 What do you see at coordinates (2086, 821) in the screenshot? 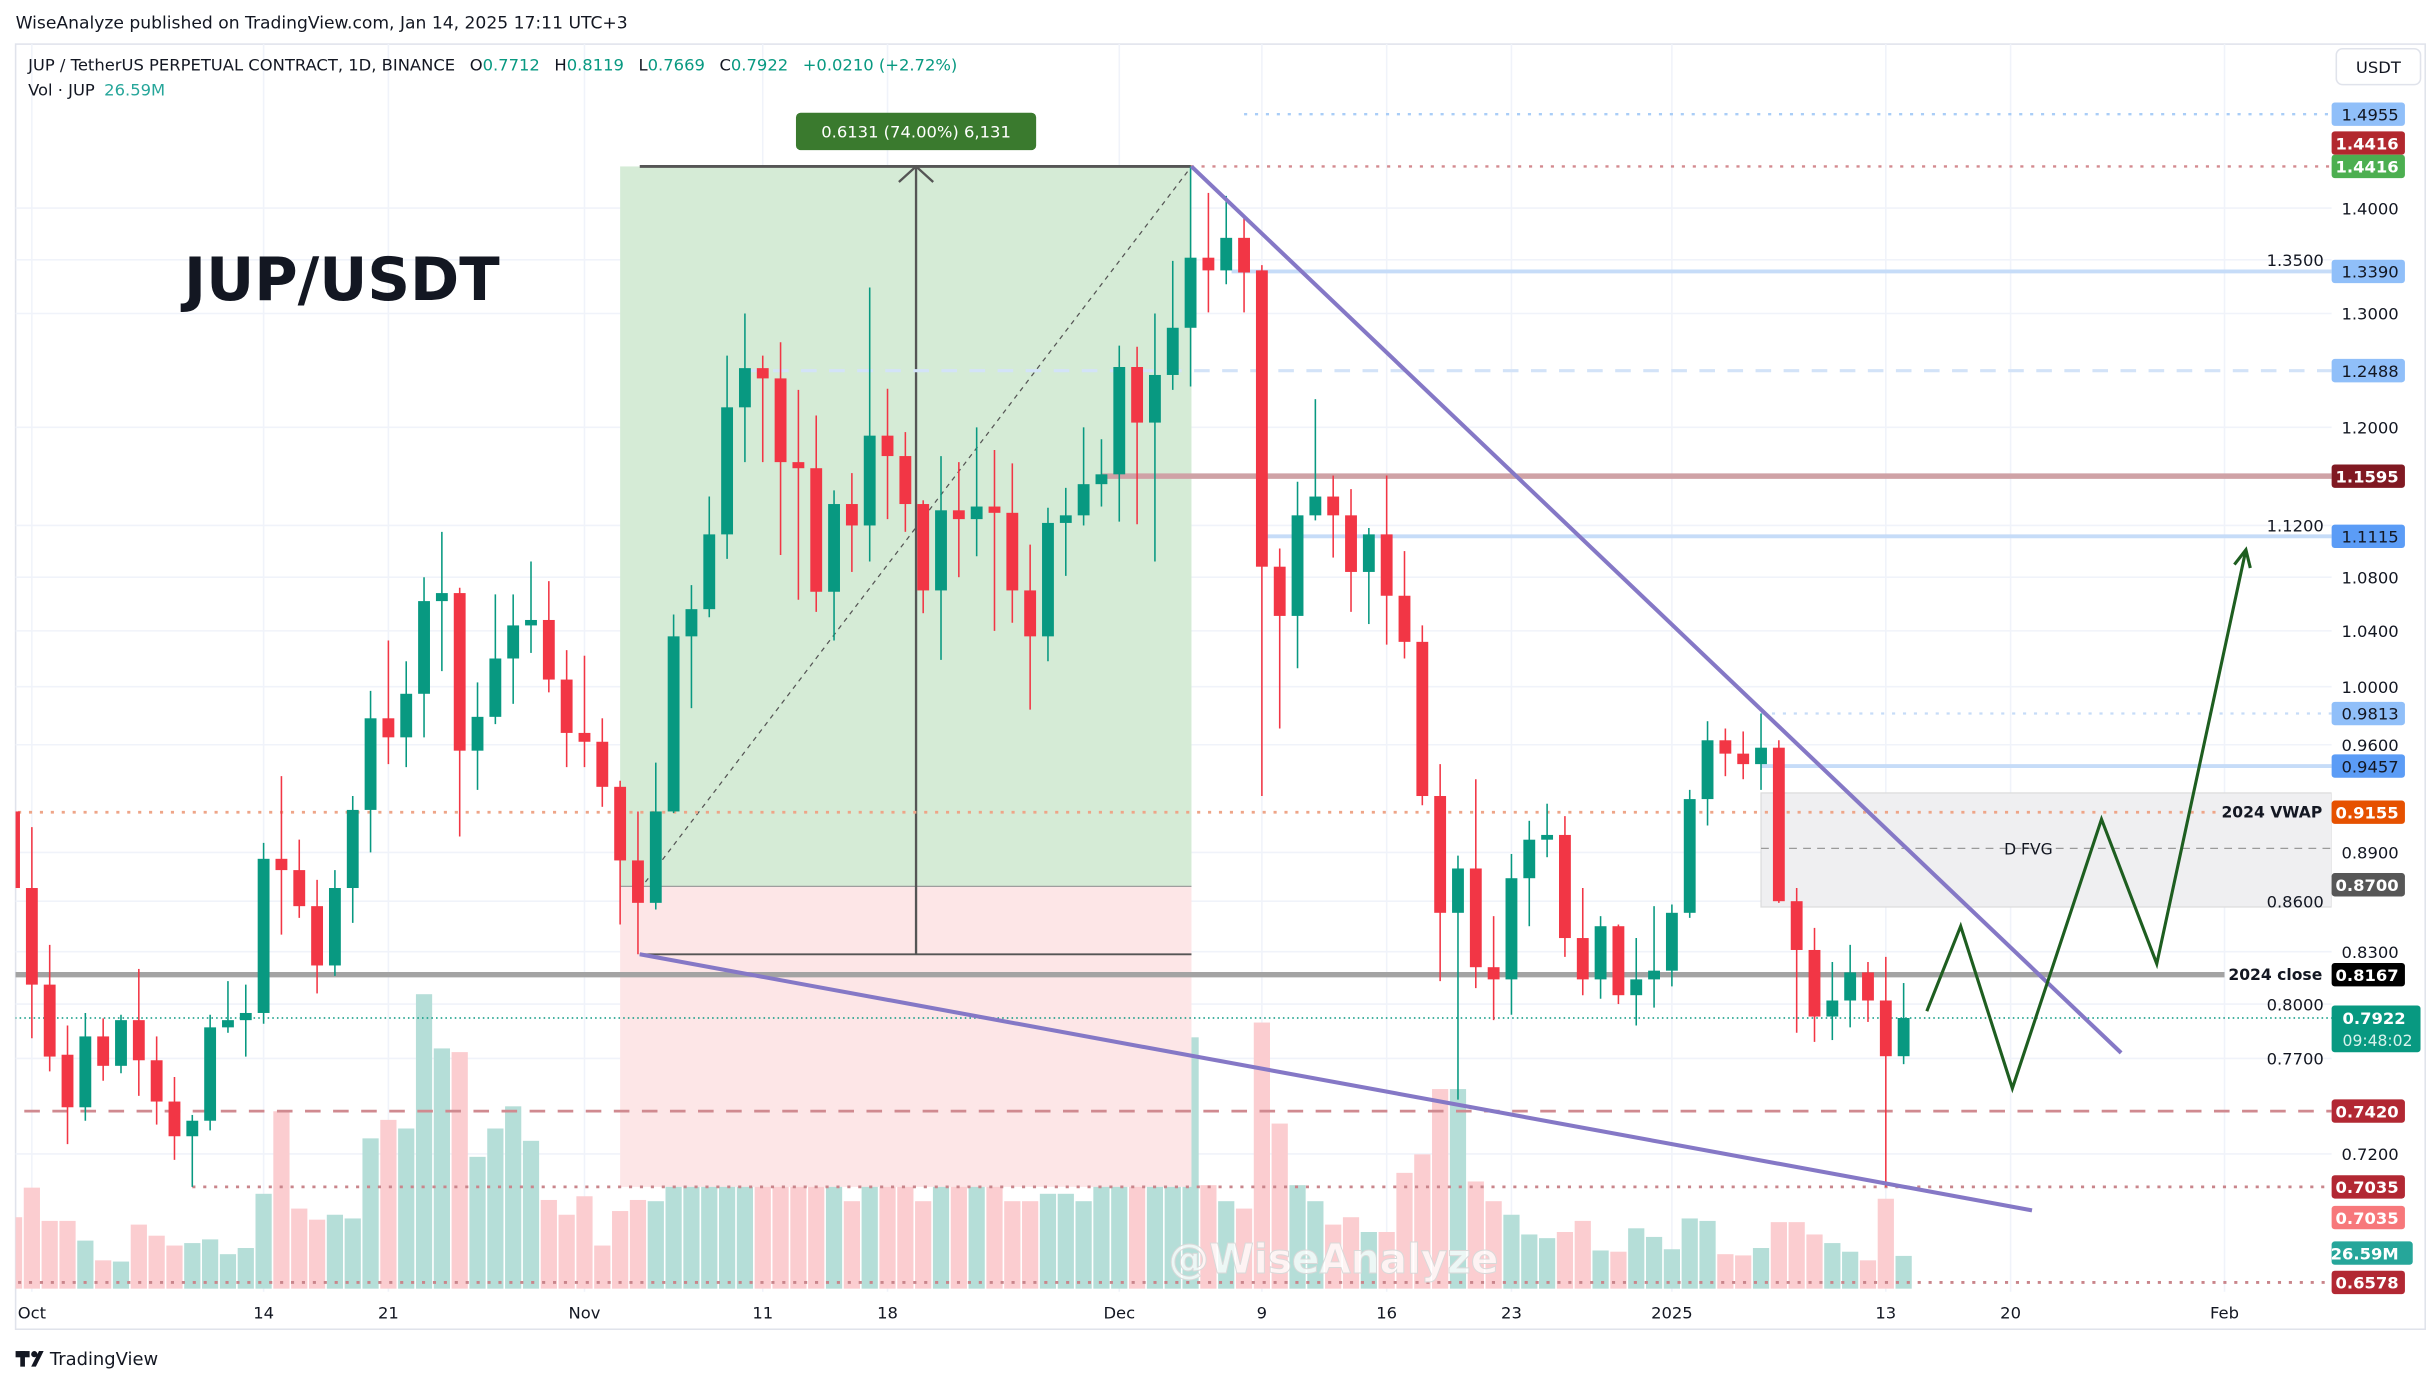
I see `projection-path` at bounding box center [2086, 821].